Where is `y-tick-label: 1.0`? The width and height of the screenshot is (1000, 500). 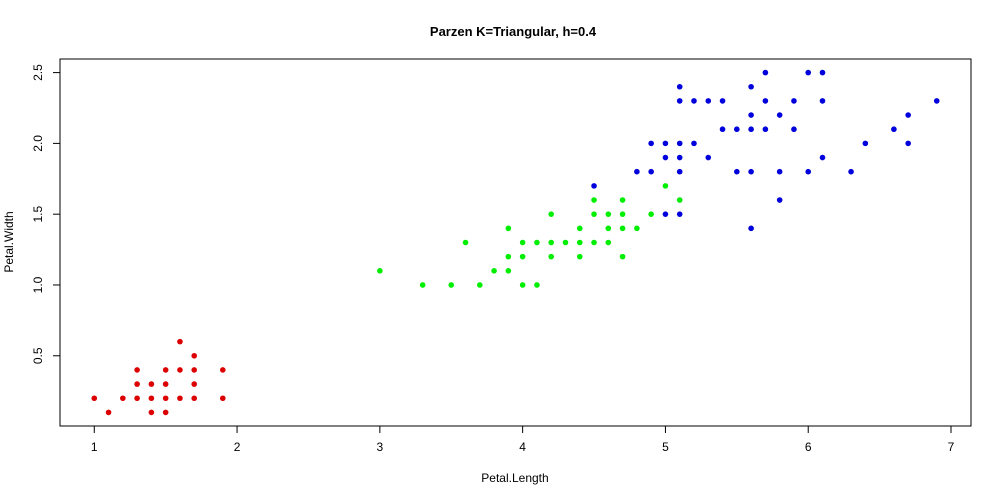
y-tick-label: 1.0 is located at coordinates (38, 284).